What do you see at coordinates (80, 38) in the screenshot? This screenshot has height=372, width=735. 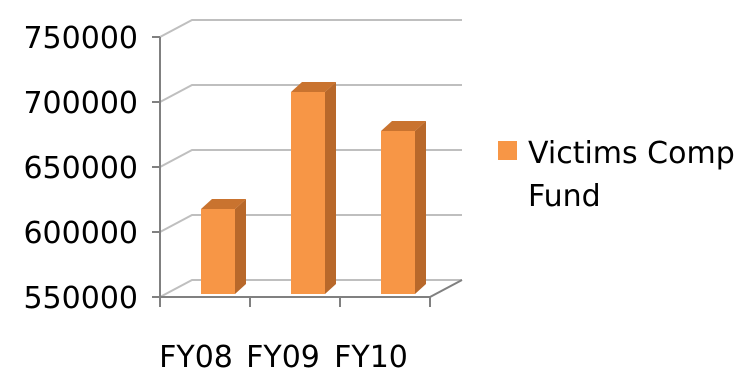 I see `y-tick-label: 750000` at bounding box center [80, 38].